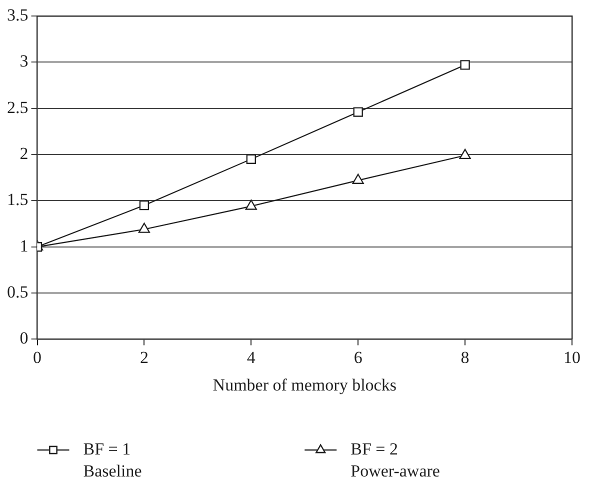 The height and width of the screenshot is (480, 608). What do you see at coordinates (24, 246) in the screenshot?
I see `y-tick-label: 1` at bounding box center [24, 246].